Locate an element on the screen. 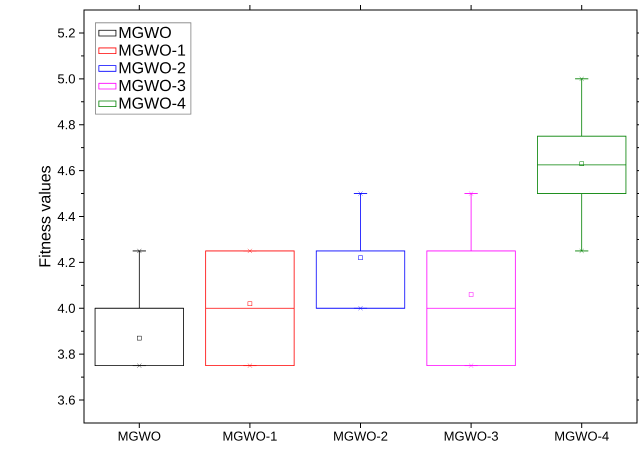 This screenshot has width=639, height=459. x-tick-label: MGWO-4 is located at coordinates (582, 436).